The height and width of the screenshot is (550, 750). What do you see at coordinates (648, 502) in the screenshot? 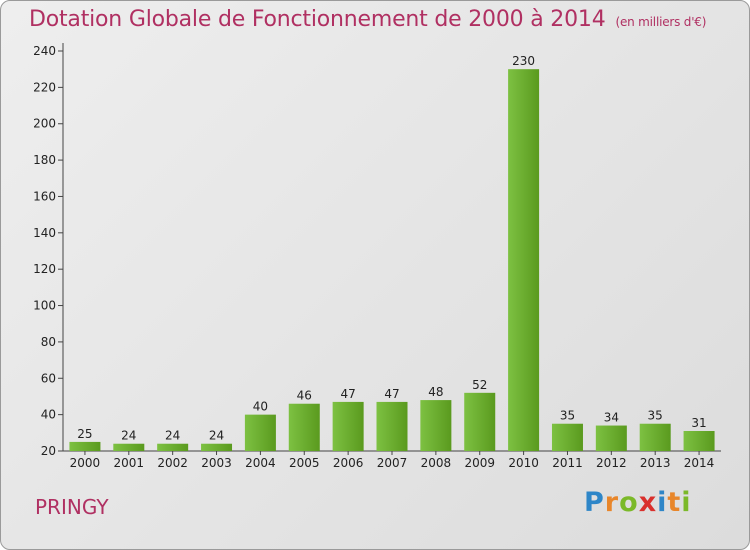
I see `logo-letter: x` at bounding box center [648, 502].